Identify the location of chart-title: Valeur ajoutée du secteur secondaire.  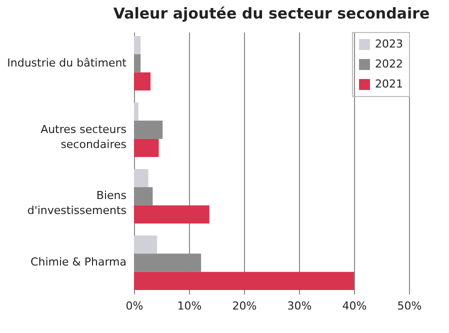
(271, 13).